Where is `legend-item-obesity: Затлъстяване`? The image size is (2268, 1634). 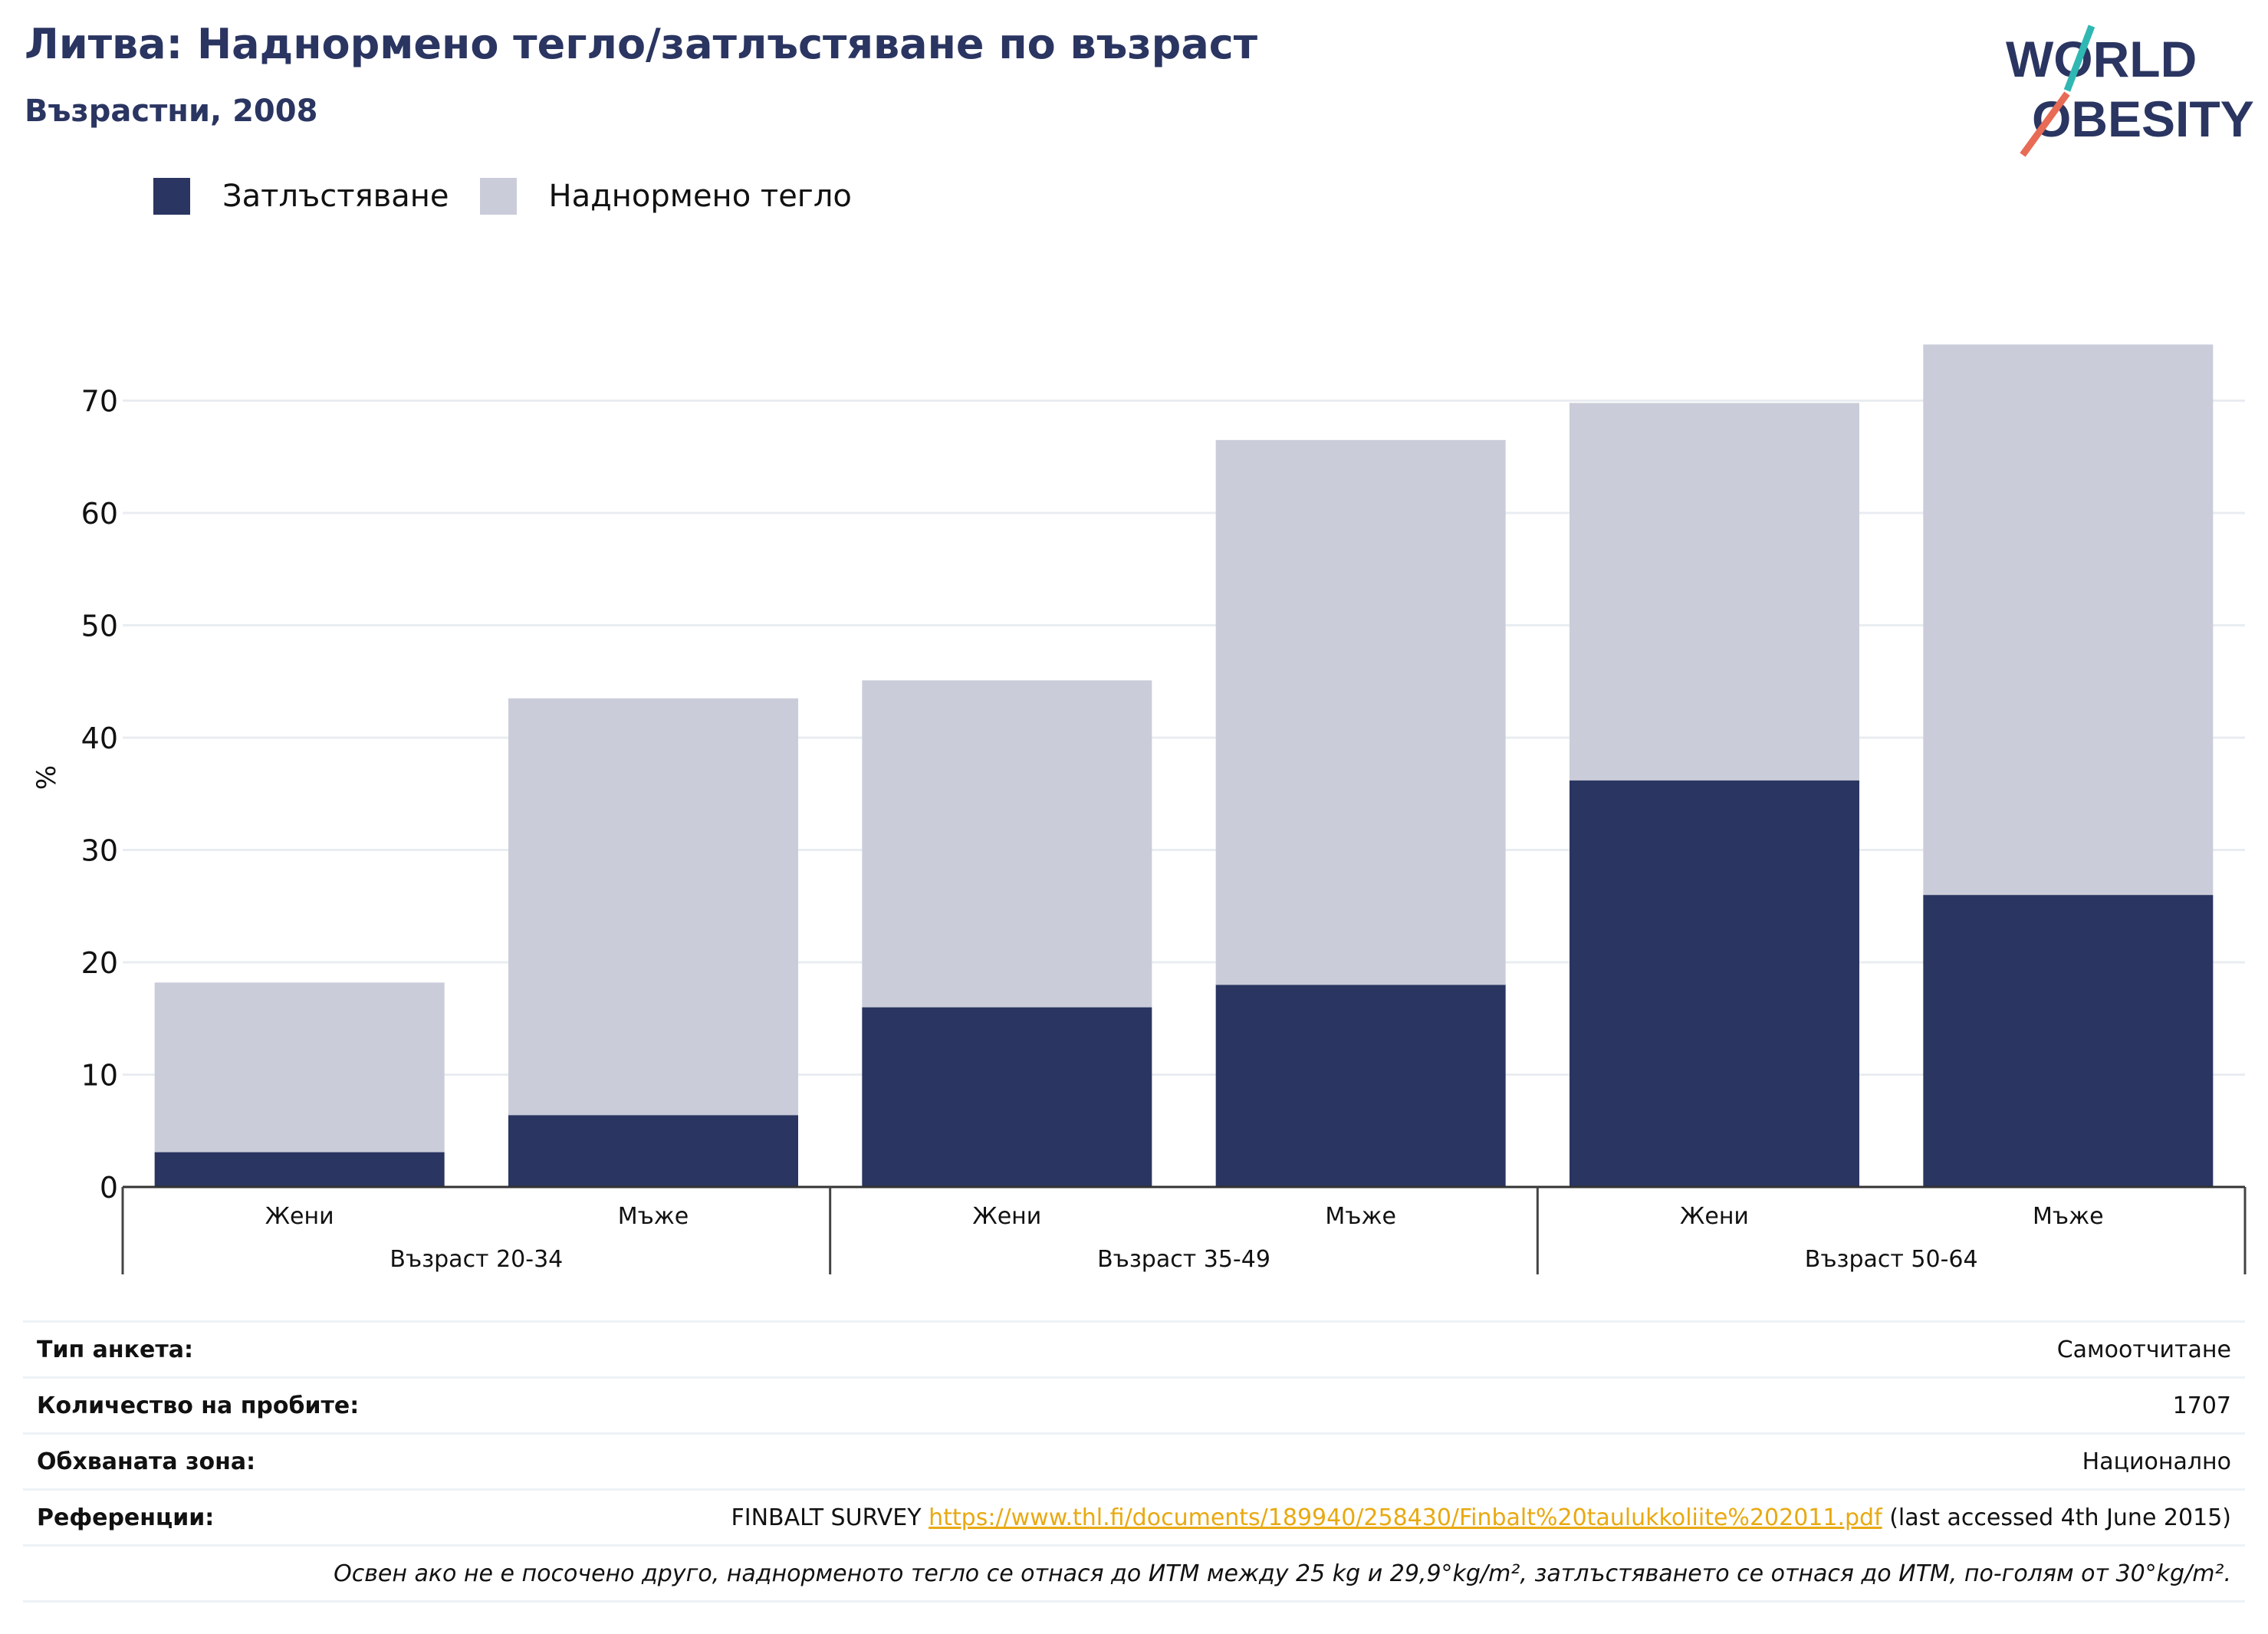 legend-item-obesity: Затлъстяване is located at coordinates (301, 197).